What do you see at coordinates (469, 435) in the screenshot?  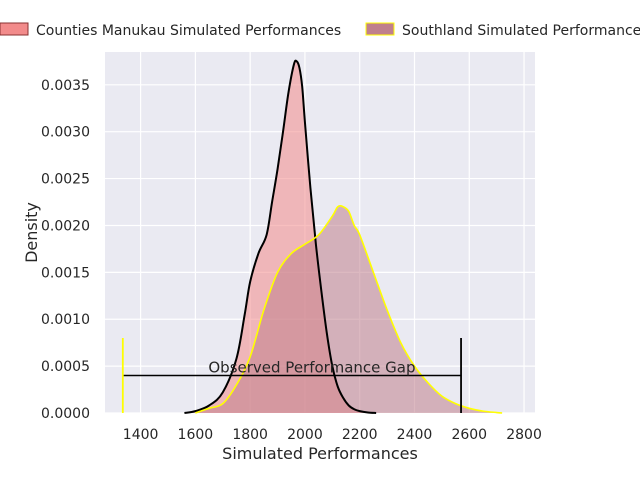 I see `x-tick-label: 2600` at bounding box center [469, 435].